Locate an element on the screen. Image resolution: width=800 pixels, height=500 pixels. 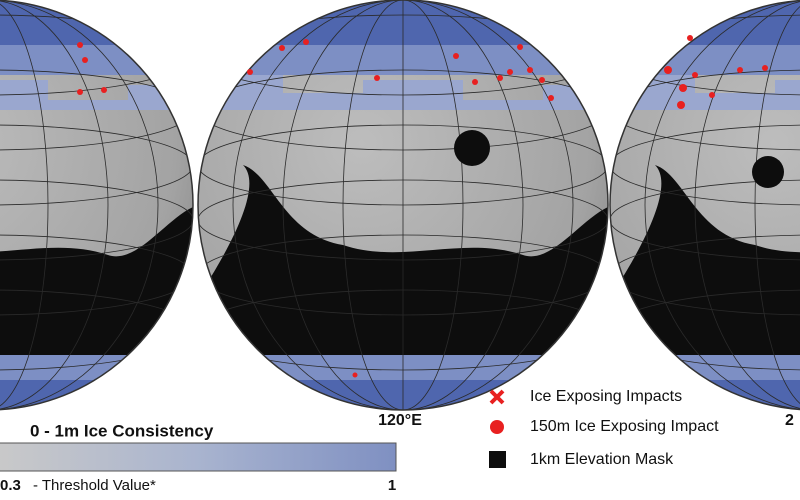
colorbar is located at coordinates (198, 457).